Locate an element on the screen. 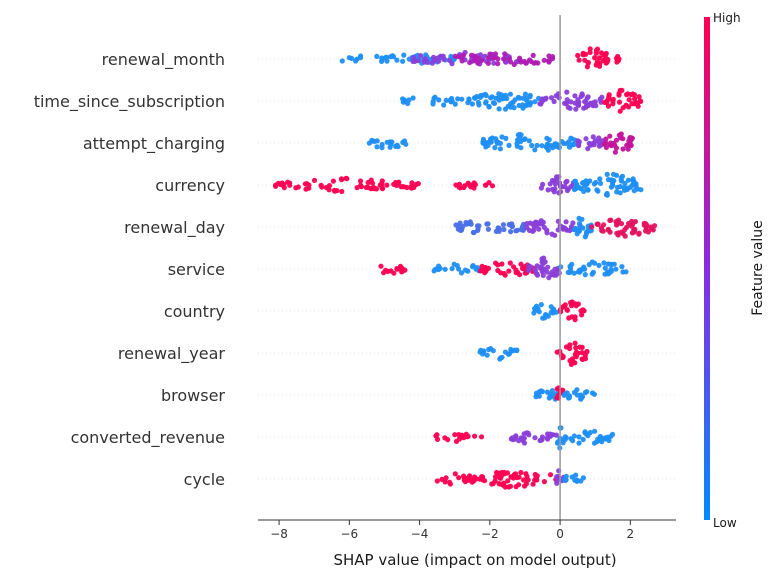  colorbar-low-label: Low is located at coordinates (725, 523).